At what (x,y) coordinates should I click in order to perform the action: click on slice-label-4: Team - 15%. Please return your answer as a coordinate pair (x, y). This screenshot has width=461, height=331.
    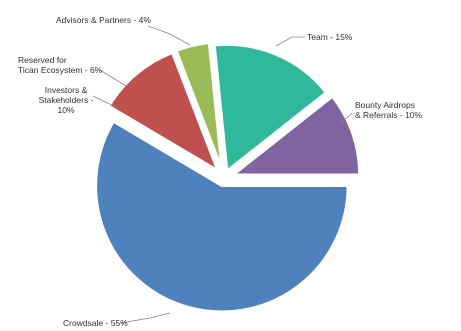
    Looking at the image, I should click on (330, 37).